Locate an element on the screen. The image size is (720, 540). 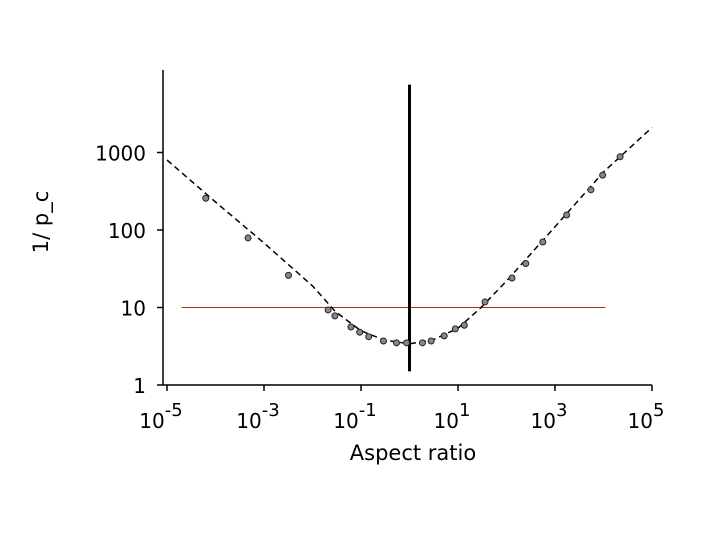
x-tick-label: 10¹ is located at coordinates (452, 416).